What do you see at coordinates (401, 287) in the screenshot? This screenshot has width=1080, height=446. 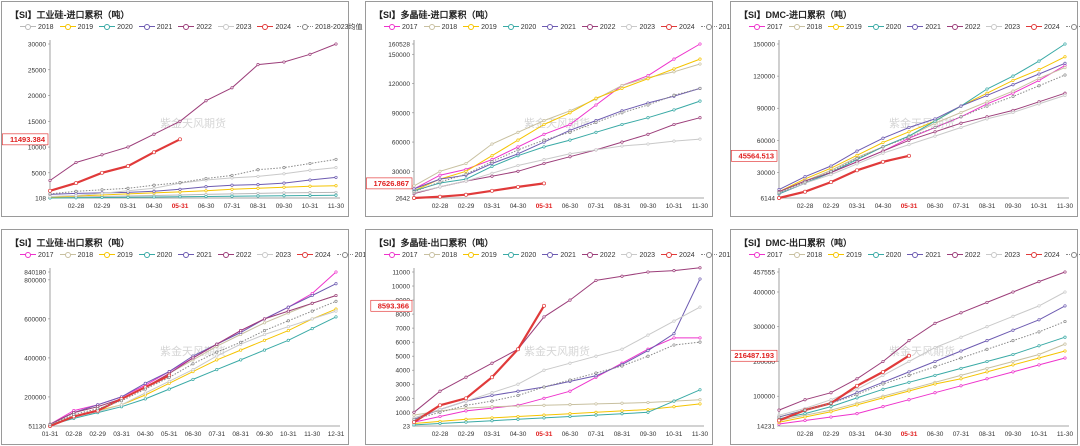 I see `y-tick-label: 10000` at bounding box center [401, 287].